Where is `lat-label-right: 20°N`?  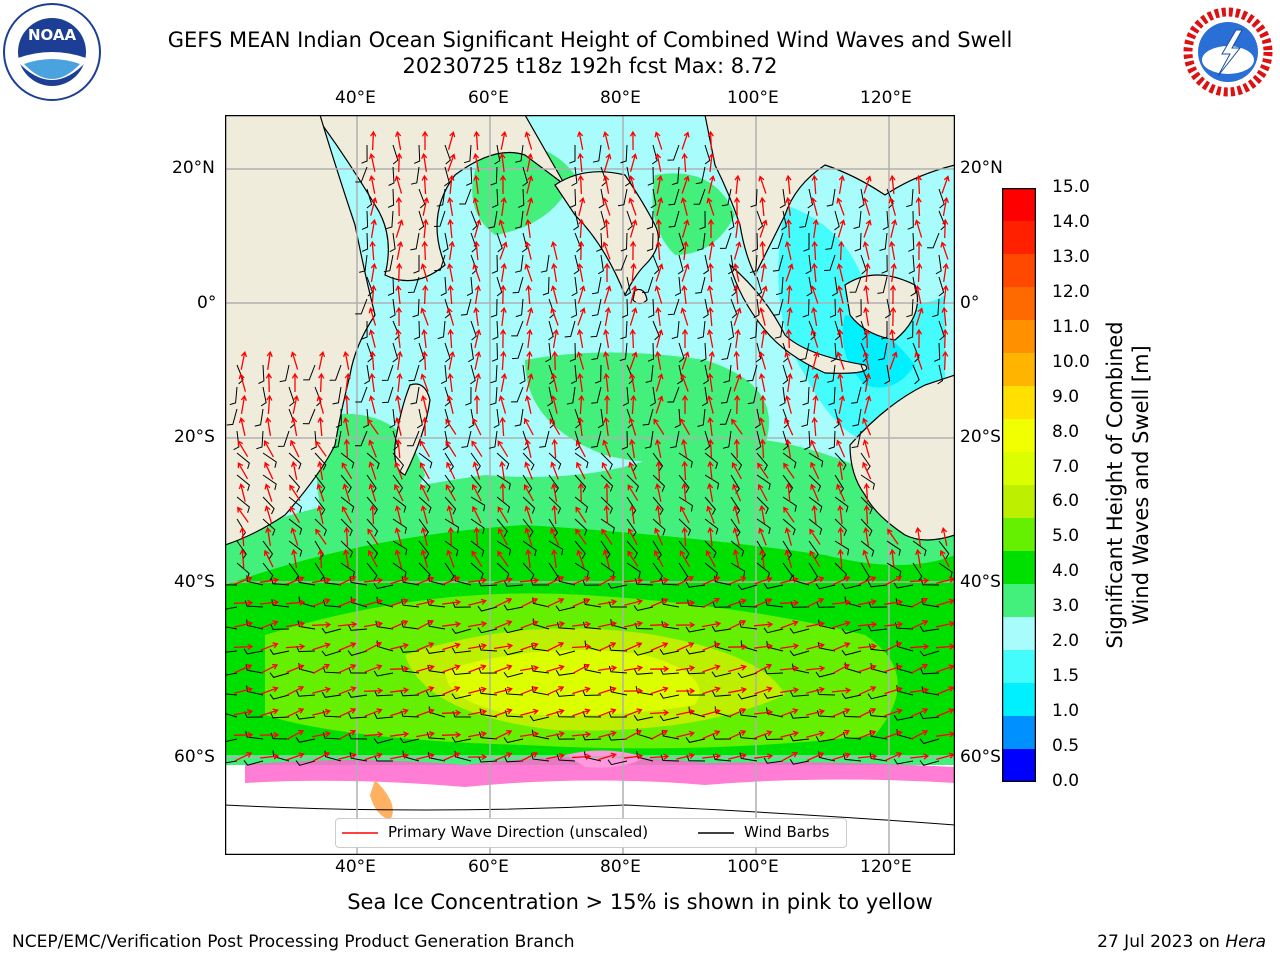
lat-label-right: 20°N is located at coordinates (981, 168).